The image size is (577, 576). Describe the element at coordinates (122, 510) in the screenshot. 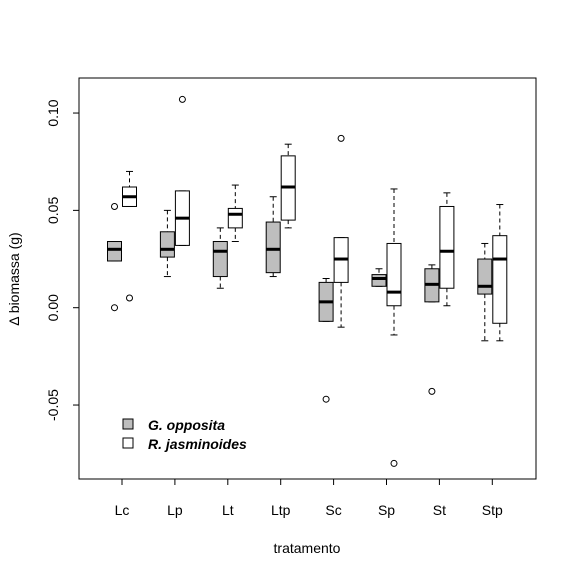

I see `x-tick-label-lc: Lc` at that location.